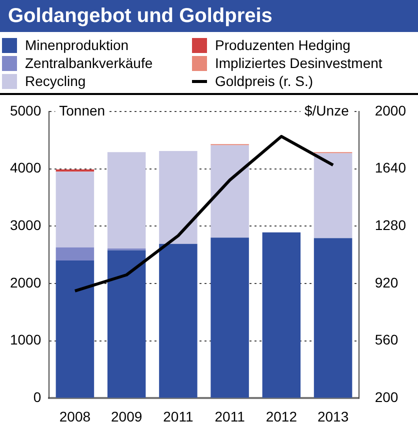  What do you see at coordinates (386, 340) in the screenshot?
I see `y2-tick-label: 560` at bounding box center [386, 340].